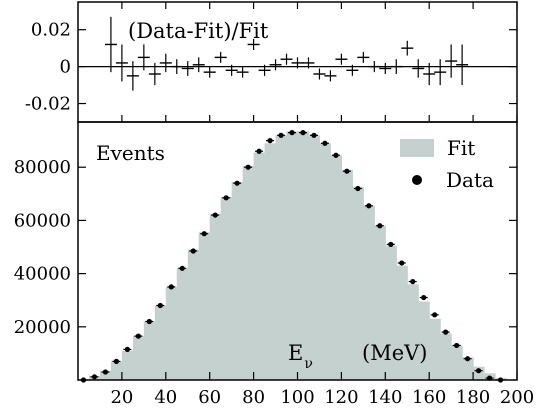 This screenshot has height=408, width=538. Describe the element at coordinates (447, 164) in the screenshot. I see `legend: Fit Data` at that location.